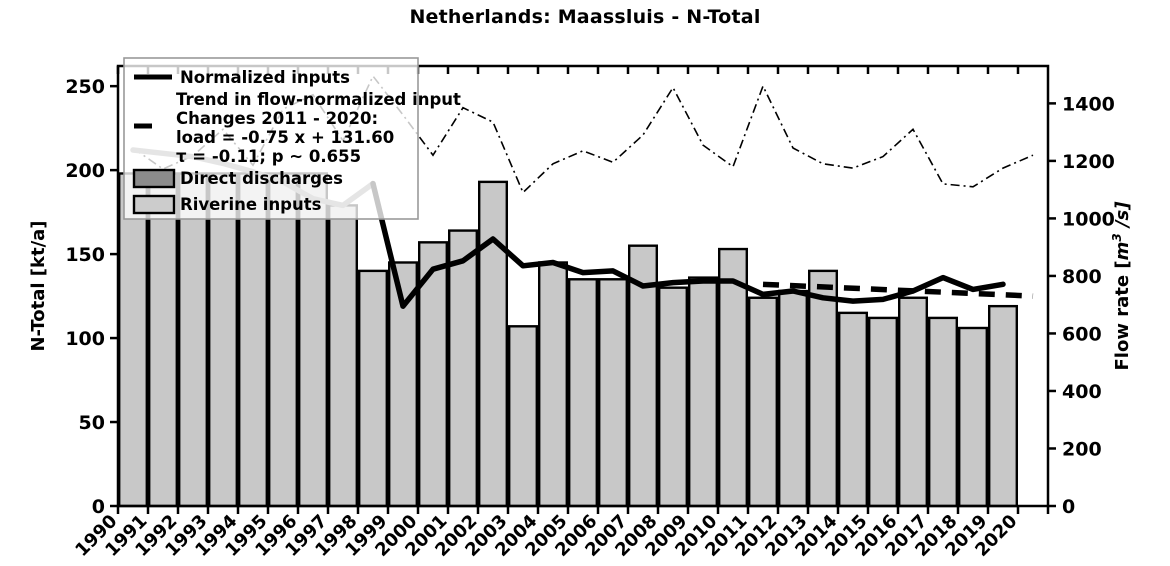  I want to click on y-tick-label-right-0: 0, so click(1068, 507).